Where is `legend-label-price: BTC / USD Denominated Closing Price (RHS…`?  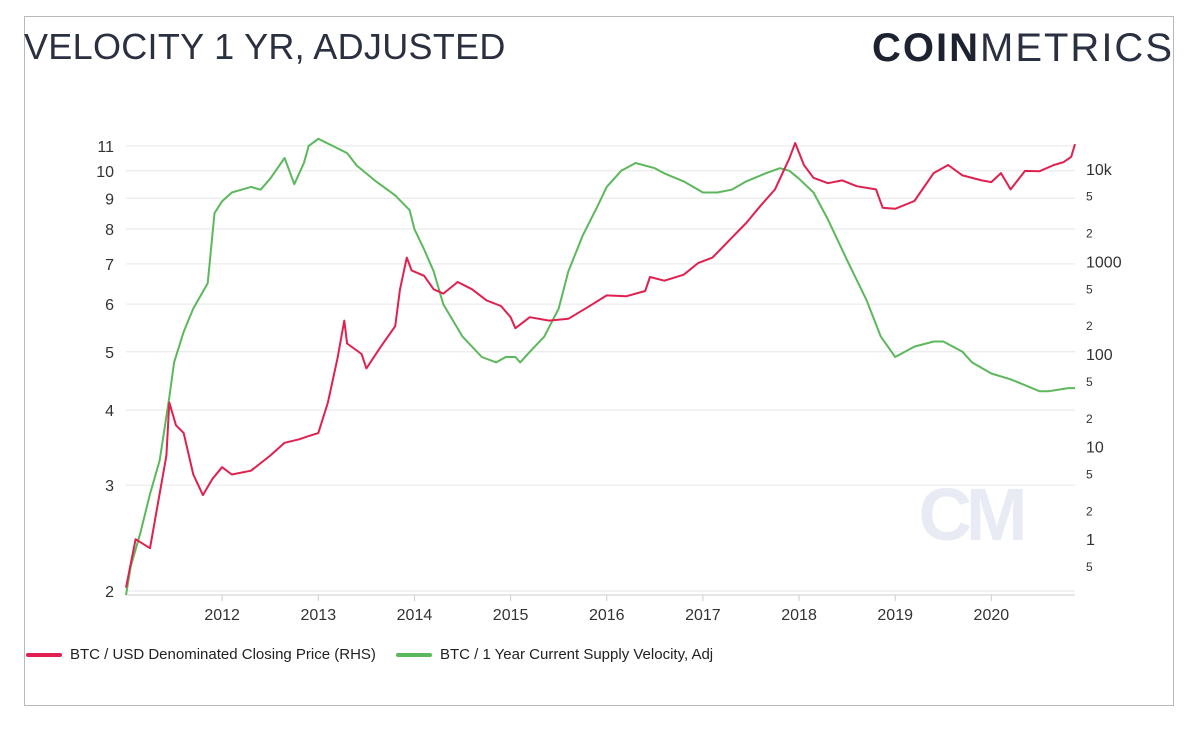 legend-label-price: BTC / USD Denominated Closing Price (RHS… is located at coordinates (223, 654).